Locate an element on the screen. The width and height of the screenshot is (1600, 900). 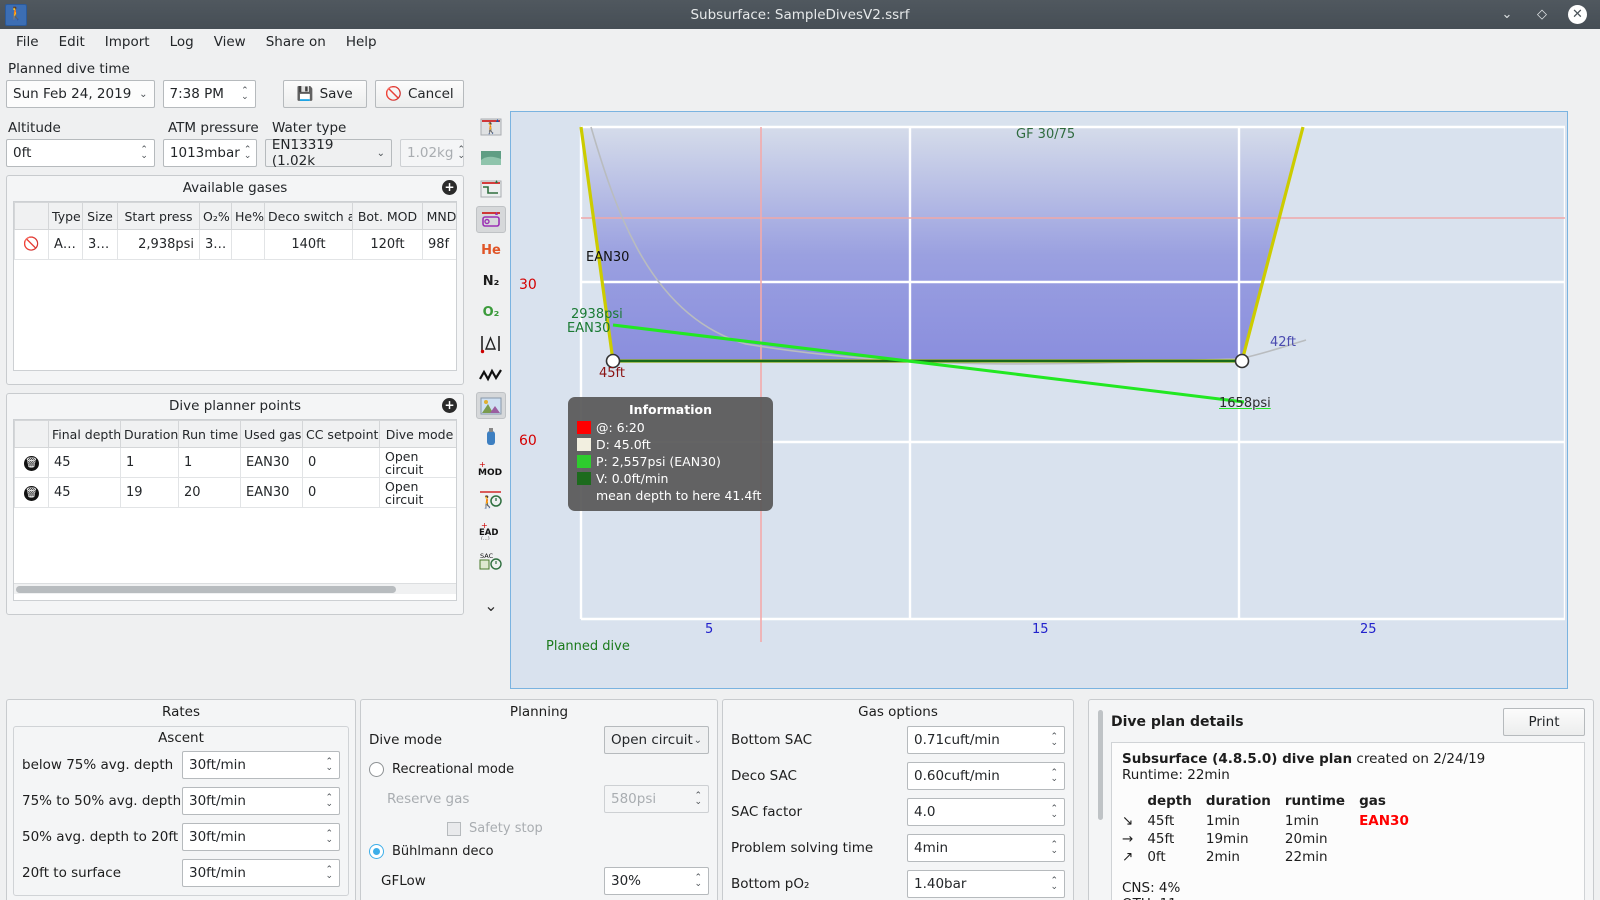
points-col-used-gas: Used gas is located at coordinates (271, 434).